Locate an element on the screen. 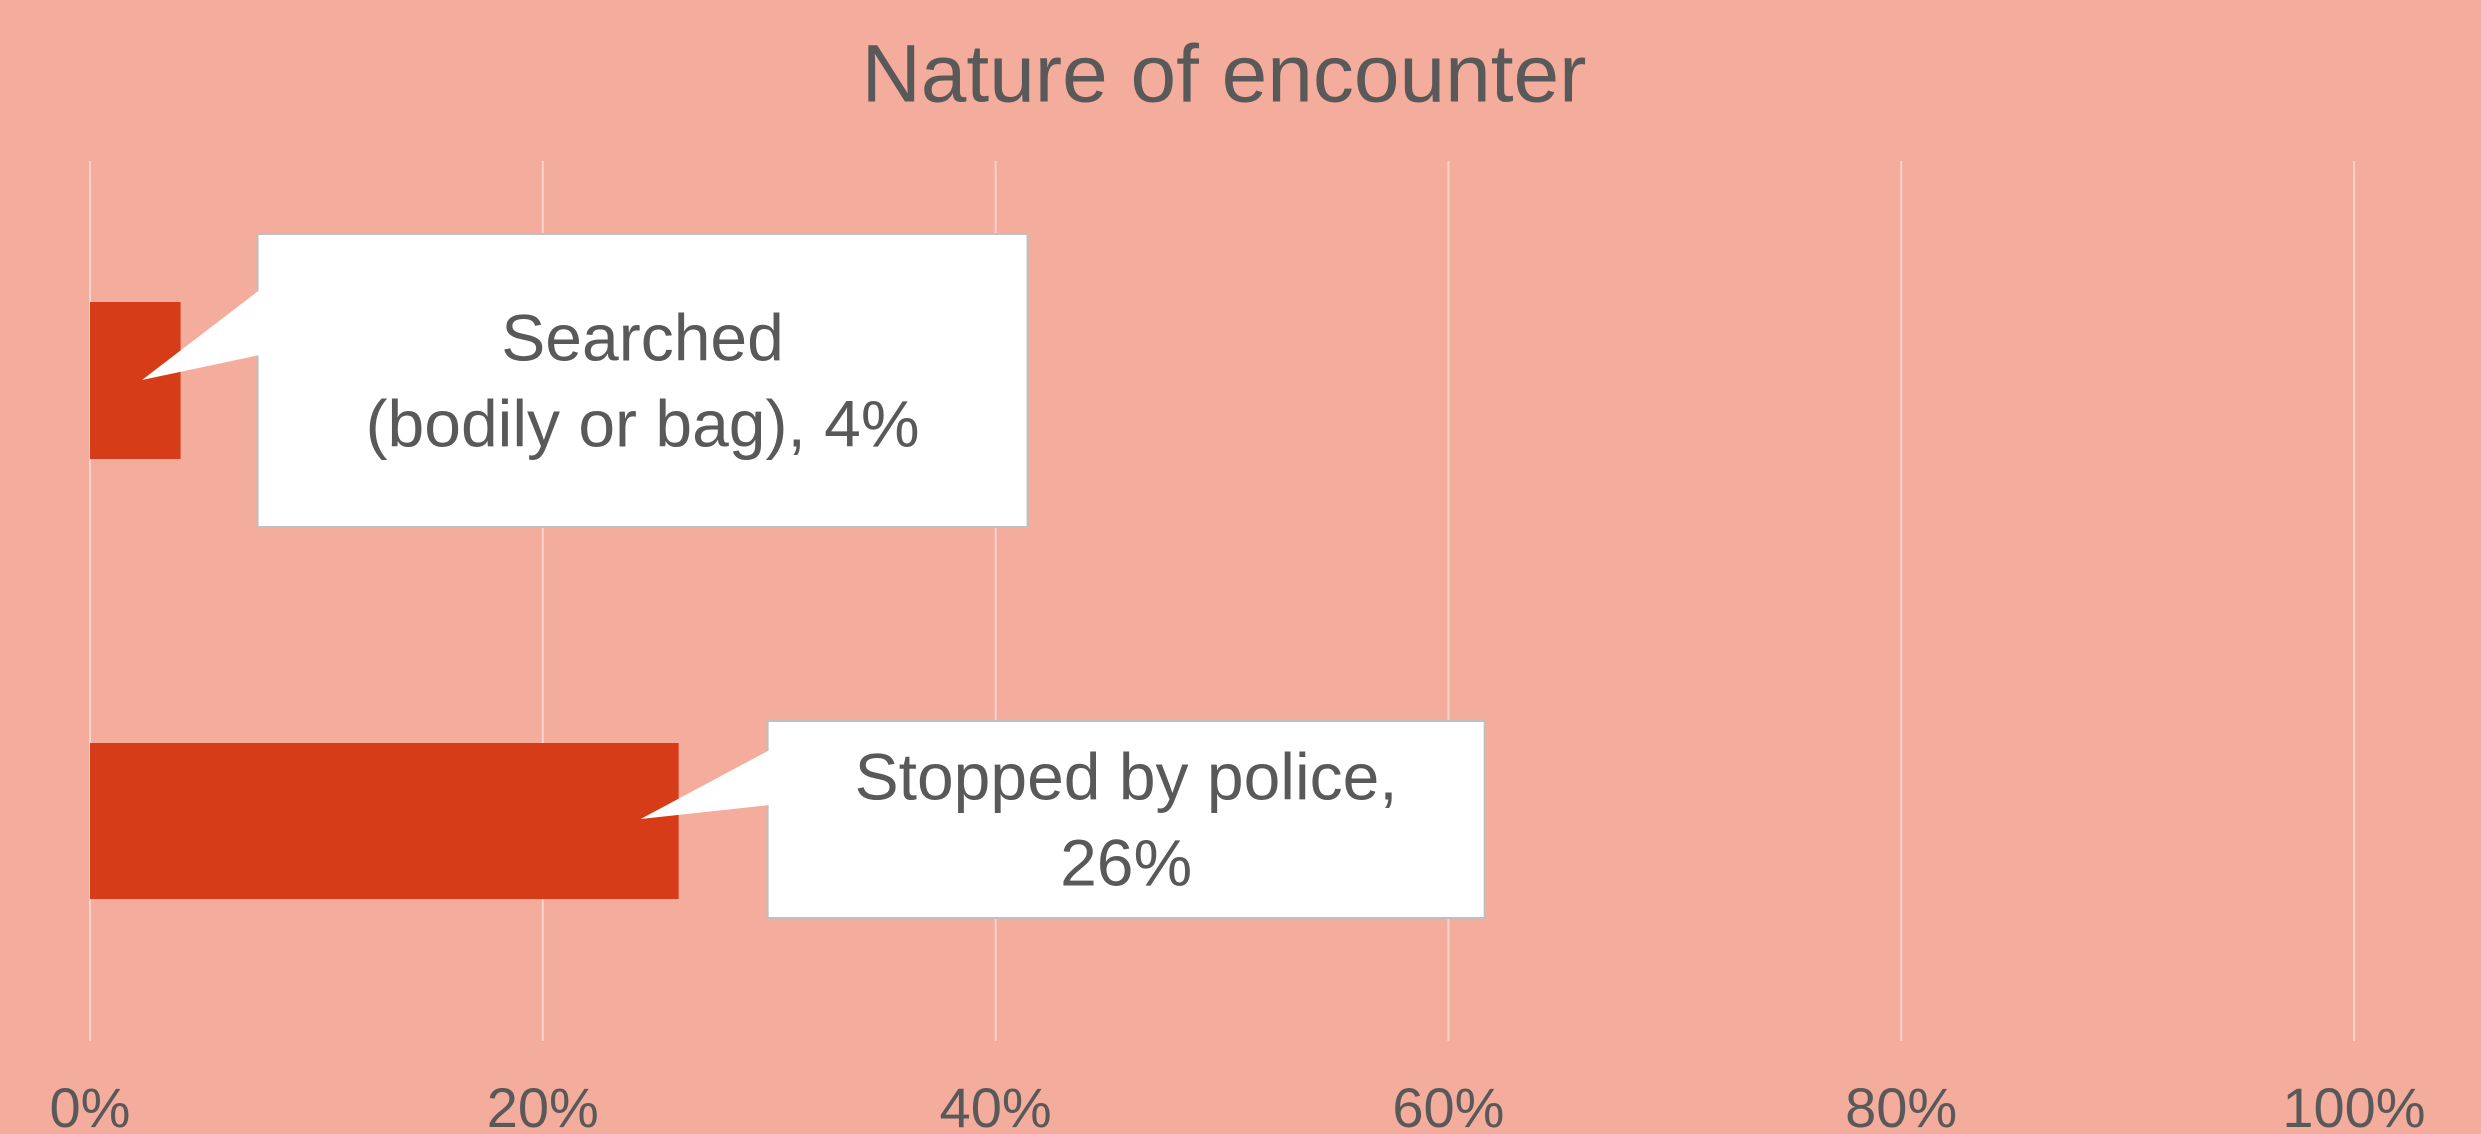  data-label: Stopped by police, 26% is located at coordinates (1126, 820).